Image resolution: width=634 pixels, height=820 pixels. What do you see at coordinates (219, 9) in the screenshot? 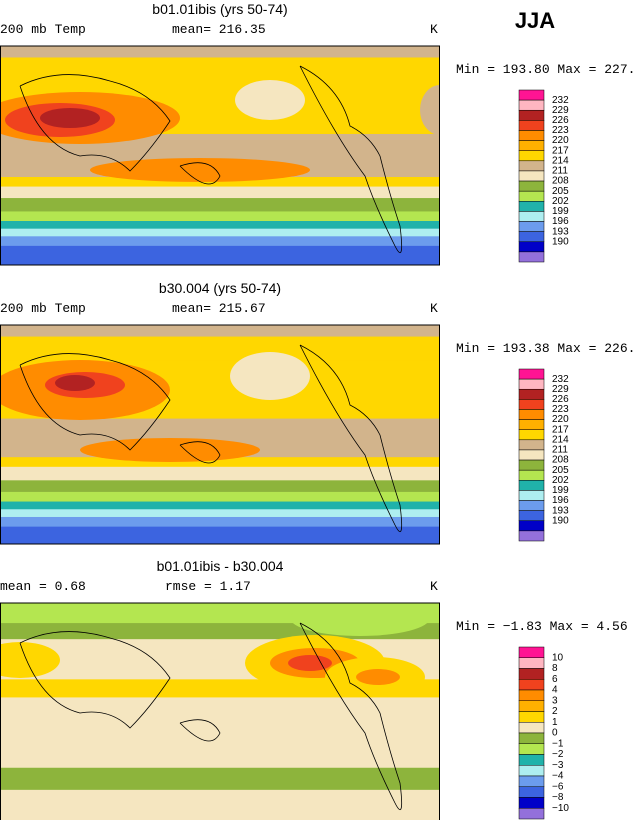
I see `panel-title: b01.01ibis (yrs 50-74)` at bounding box center [219, 9].